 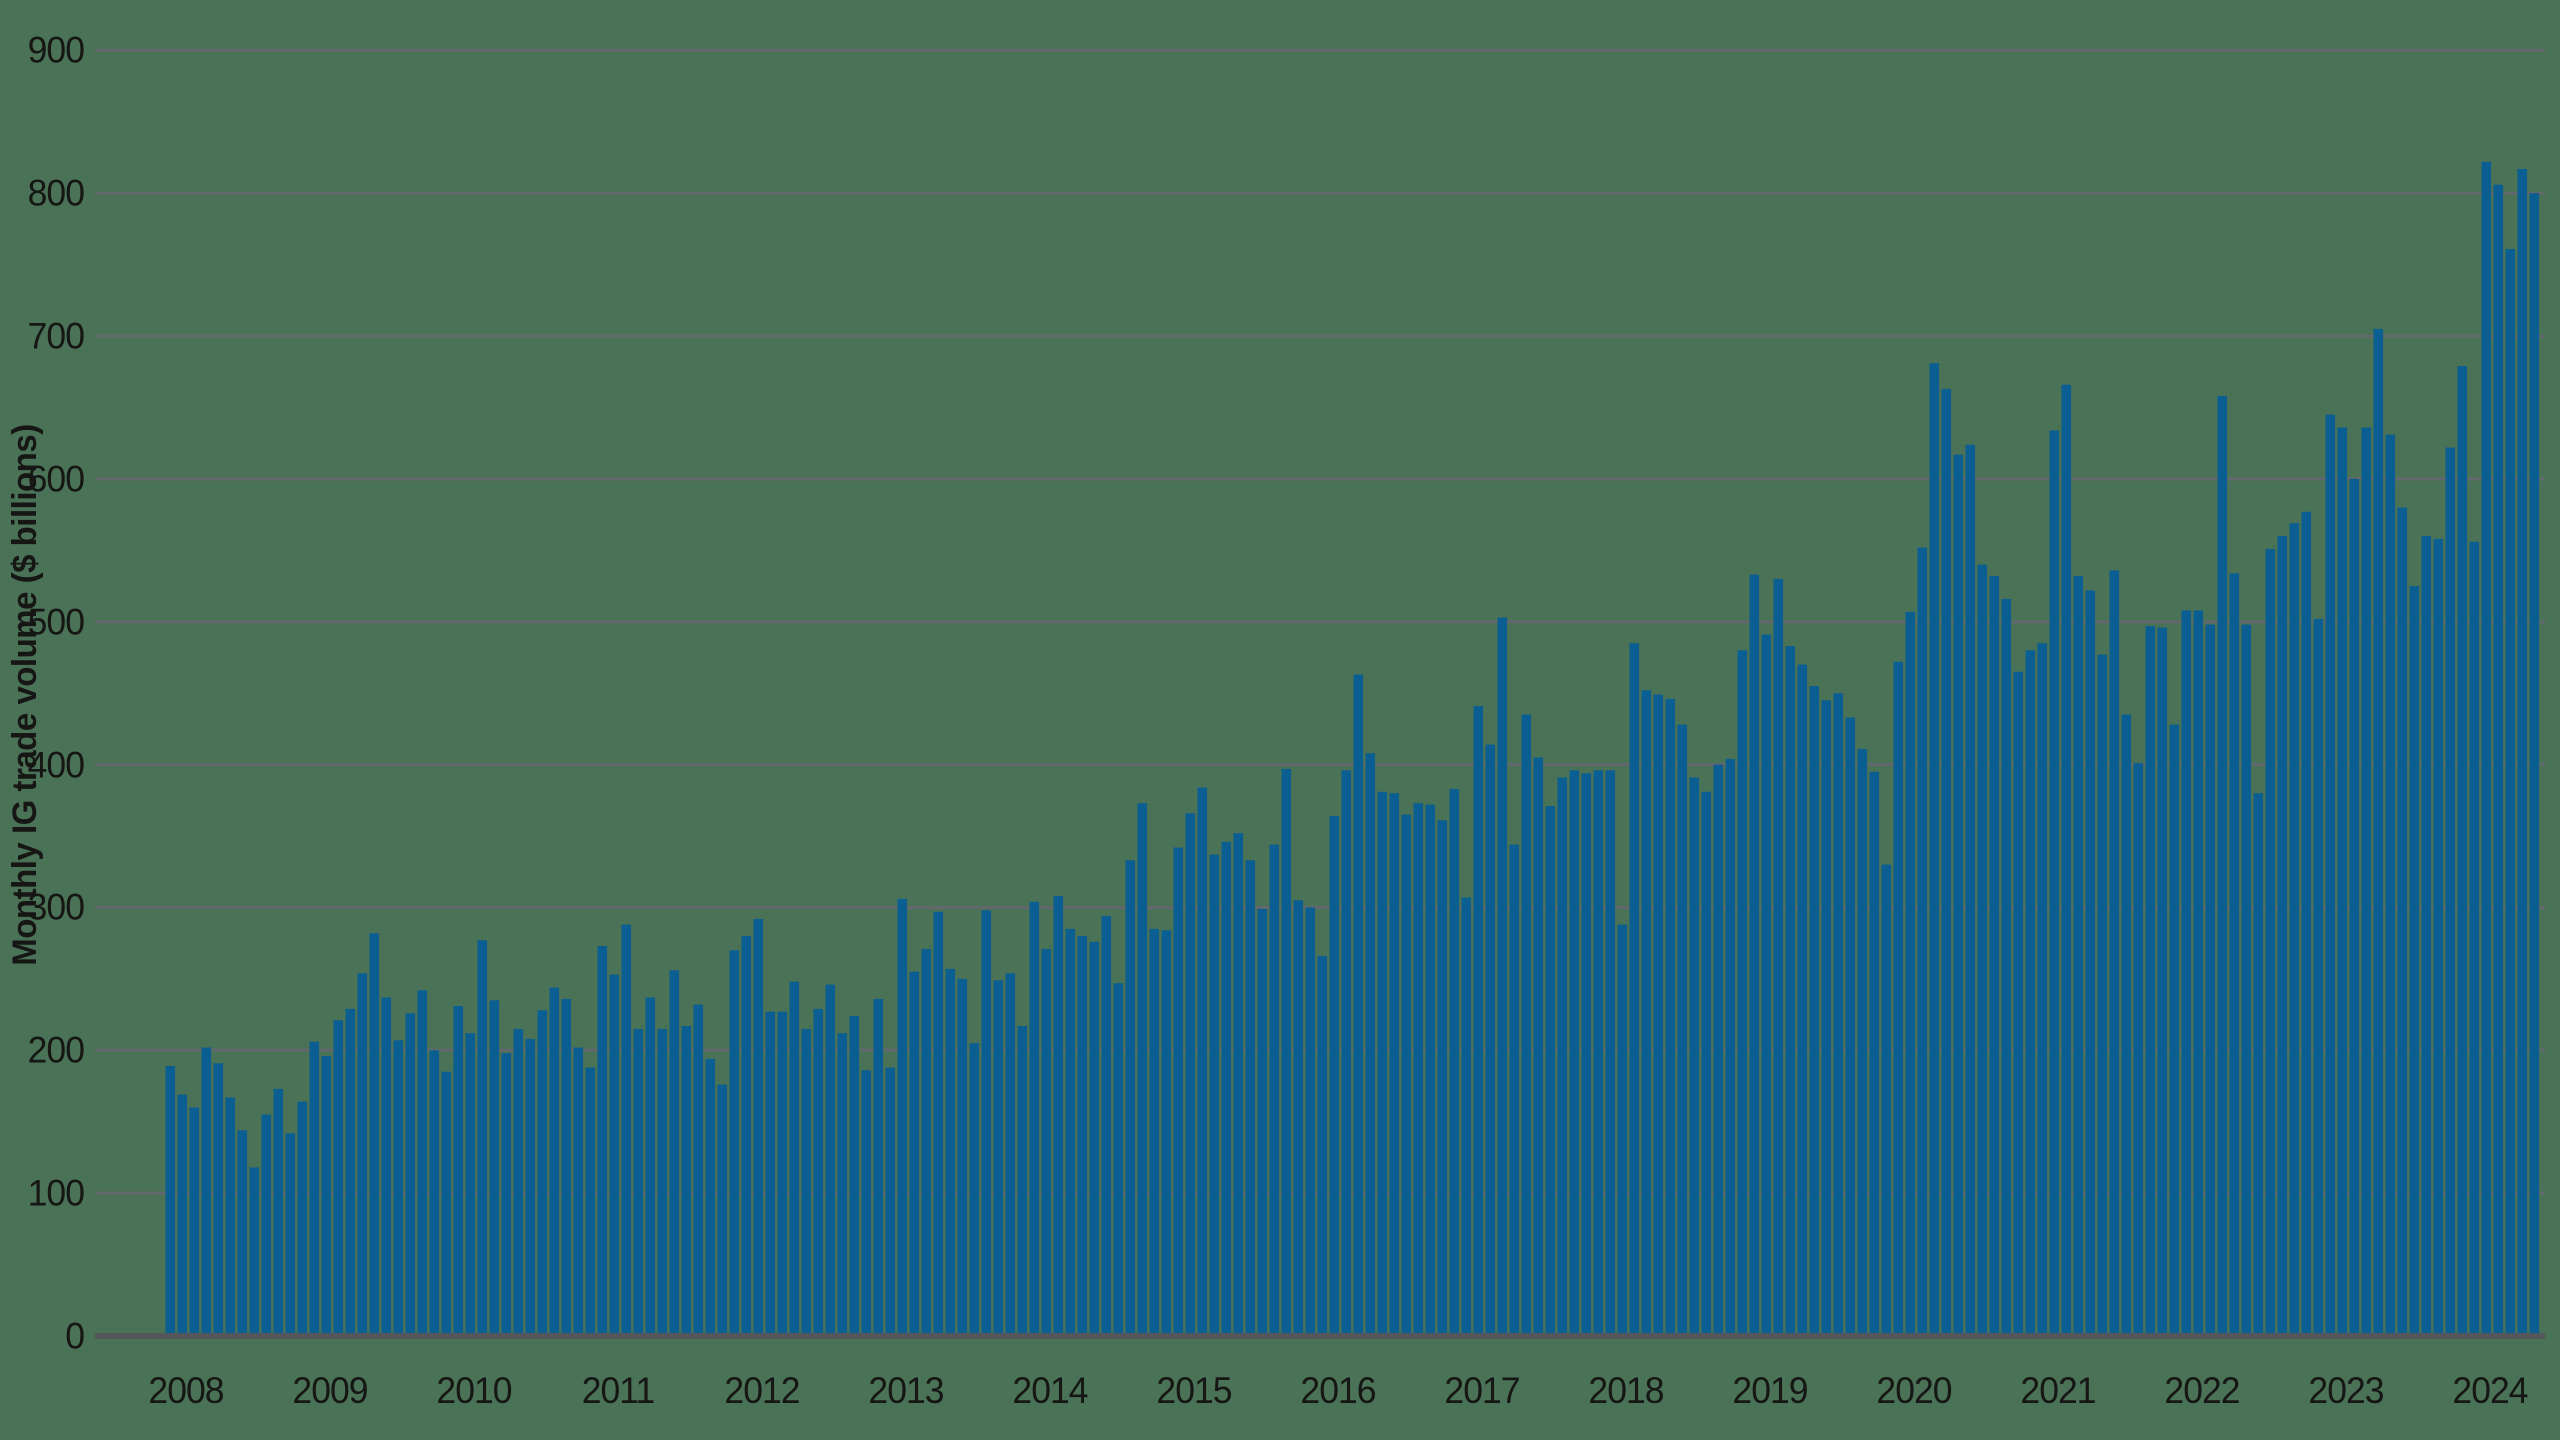 What do you see at coordinates (1482, 1390) in the screenshot?
I see `x-axis-tick-label: 2017` at bounding box center [1482, 1390].